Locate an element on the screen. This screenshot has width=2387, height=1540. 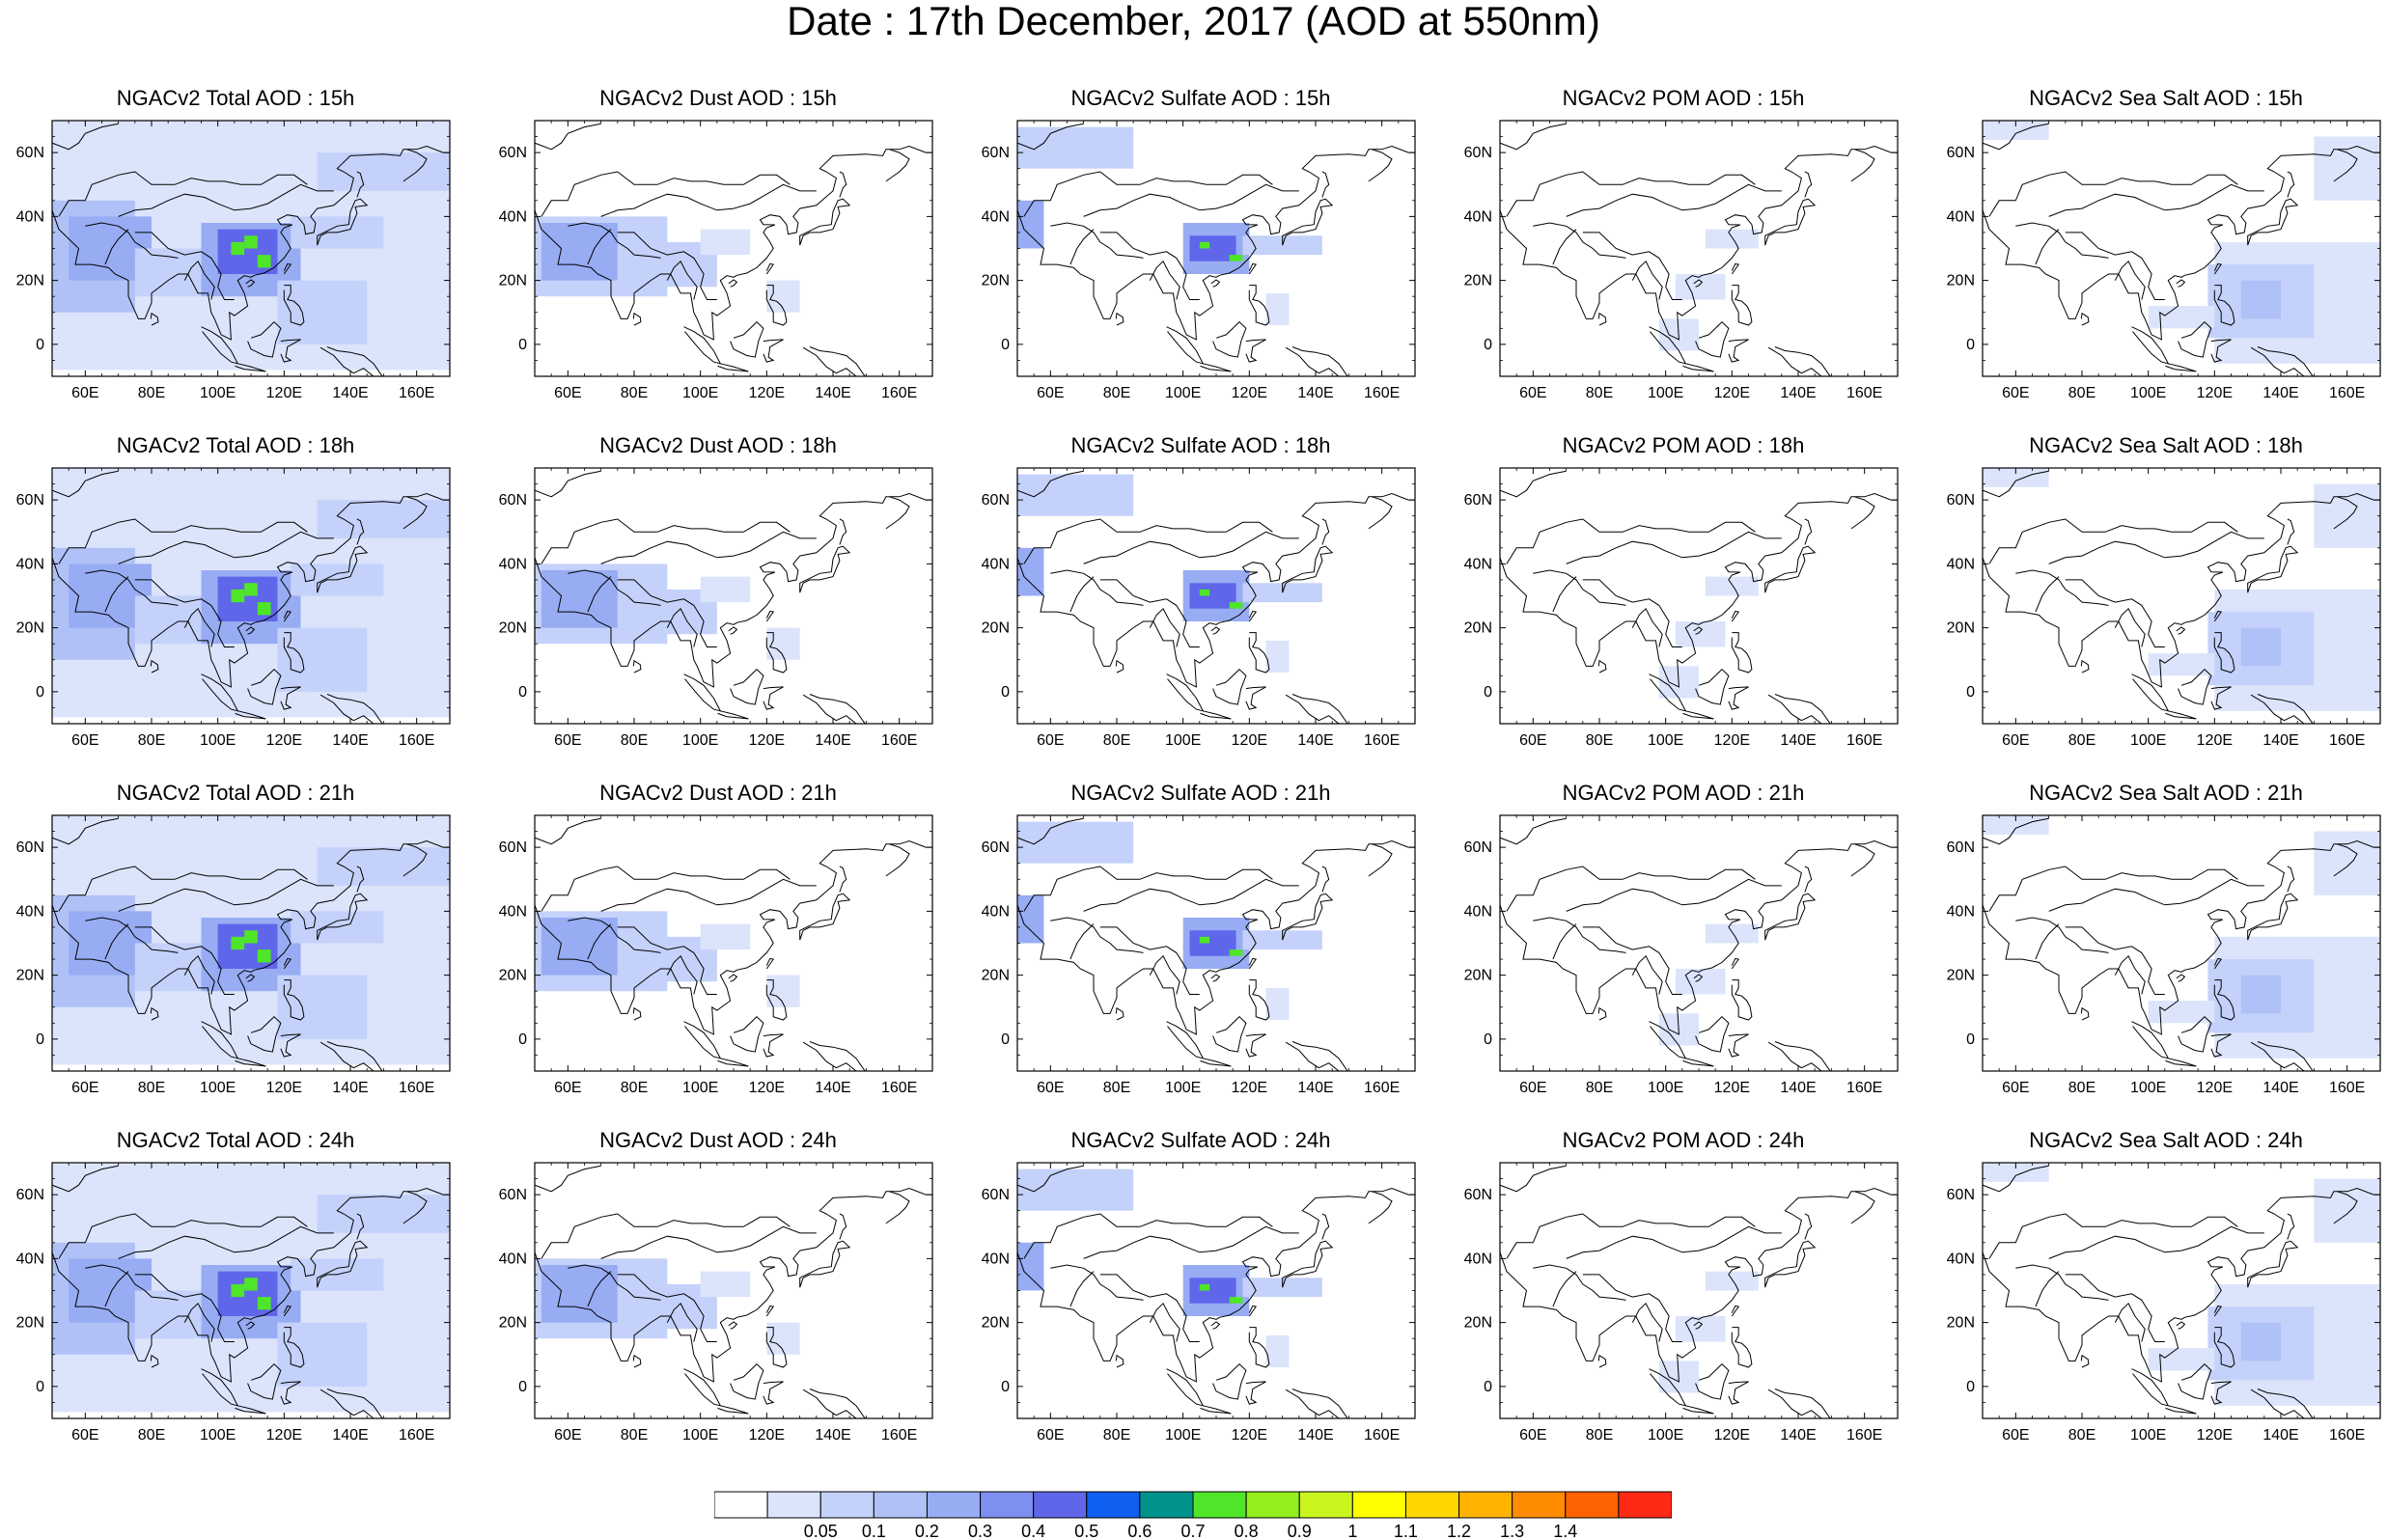
panel-title: NGACv2 Dust AOD : 15h is located at coordinates (718, 98).